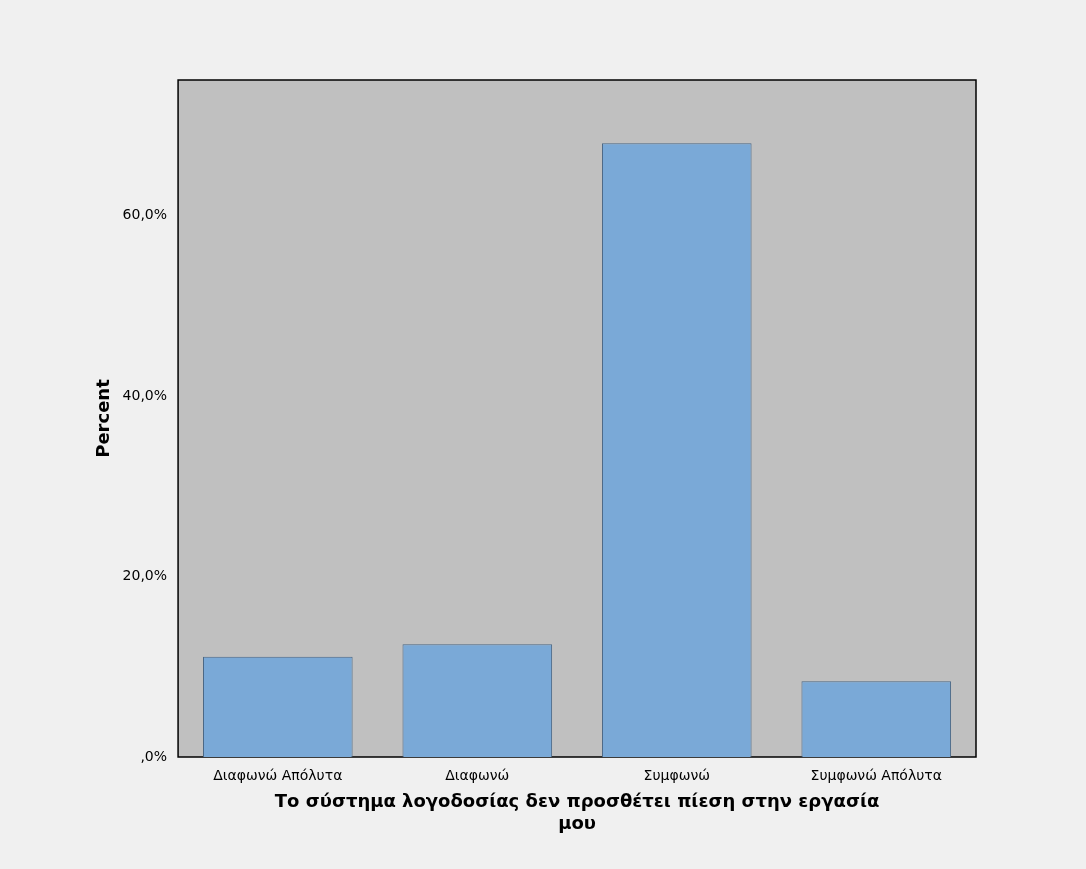 The image size is (1086, 869). I want to click on x-tick-label: Συμφωνώ, so click(676, 775).